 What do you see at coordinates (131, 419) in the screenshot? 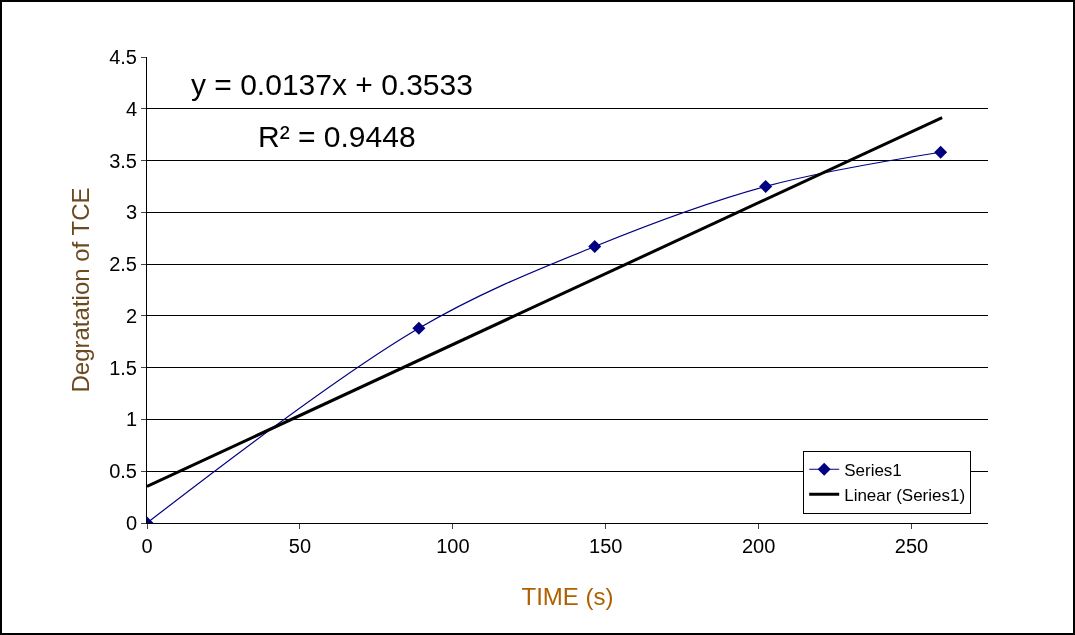
I see `y-tick-label: 1` at bounding box center [131, 419].